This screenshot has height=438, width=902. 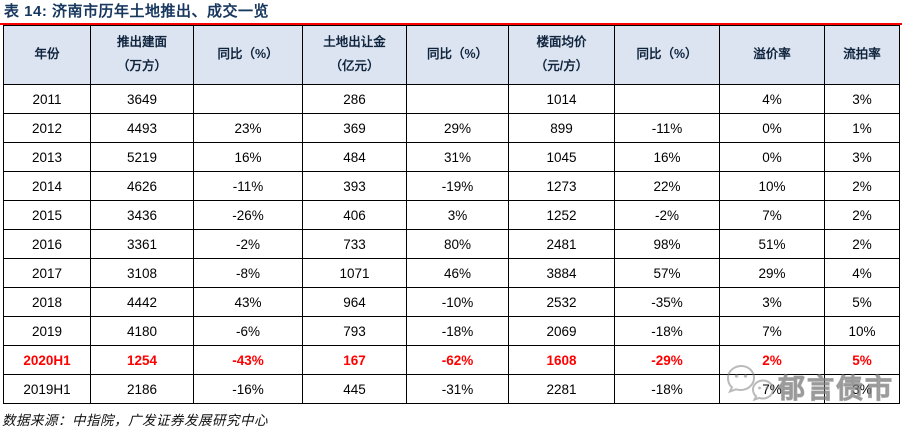 I want to click on table-cell: -35%, so click(x=667, y=302).